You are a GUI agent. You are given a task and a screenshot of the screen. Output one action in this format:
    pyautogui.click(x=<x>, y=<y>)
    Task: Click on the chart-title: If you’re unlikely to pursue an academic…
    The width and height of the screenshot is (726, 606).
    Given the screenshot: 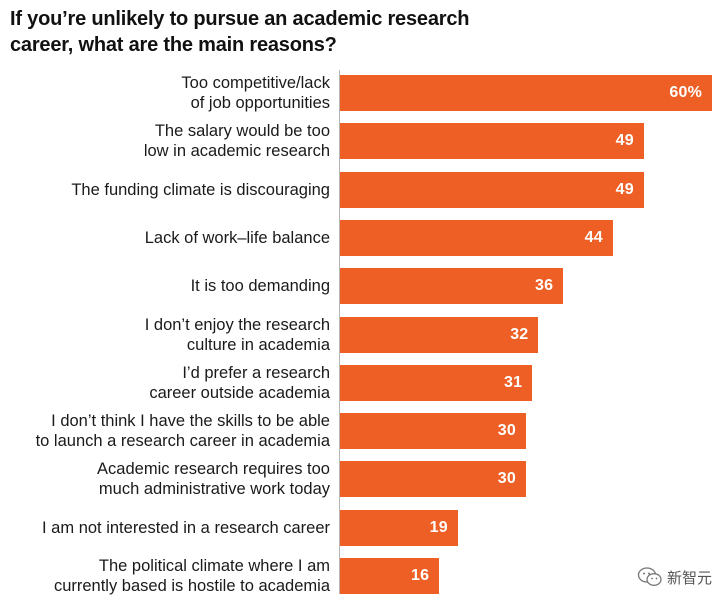 What is the action you would take?
    pyautogui.click(x=240, y=32)
    